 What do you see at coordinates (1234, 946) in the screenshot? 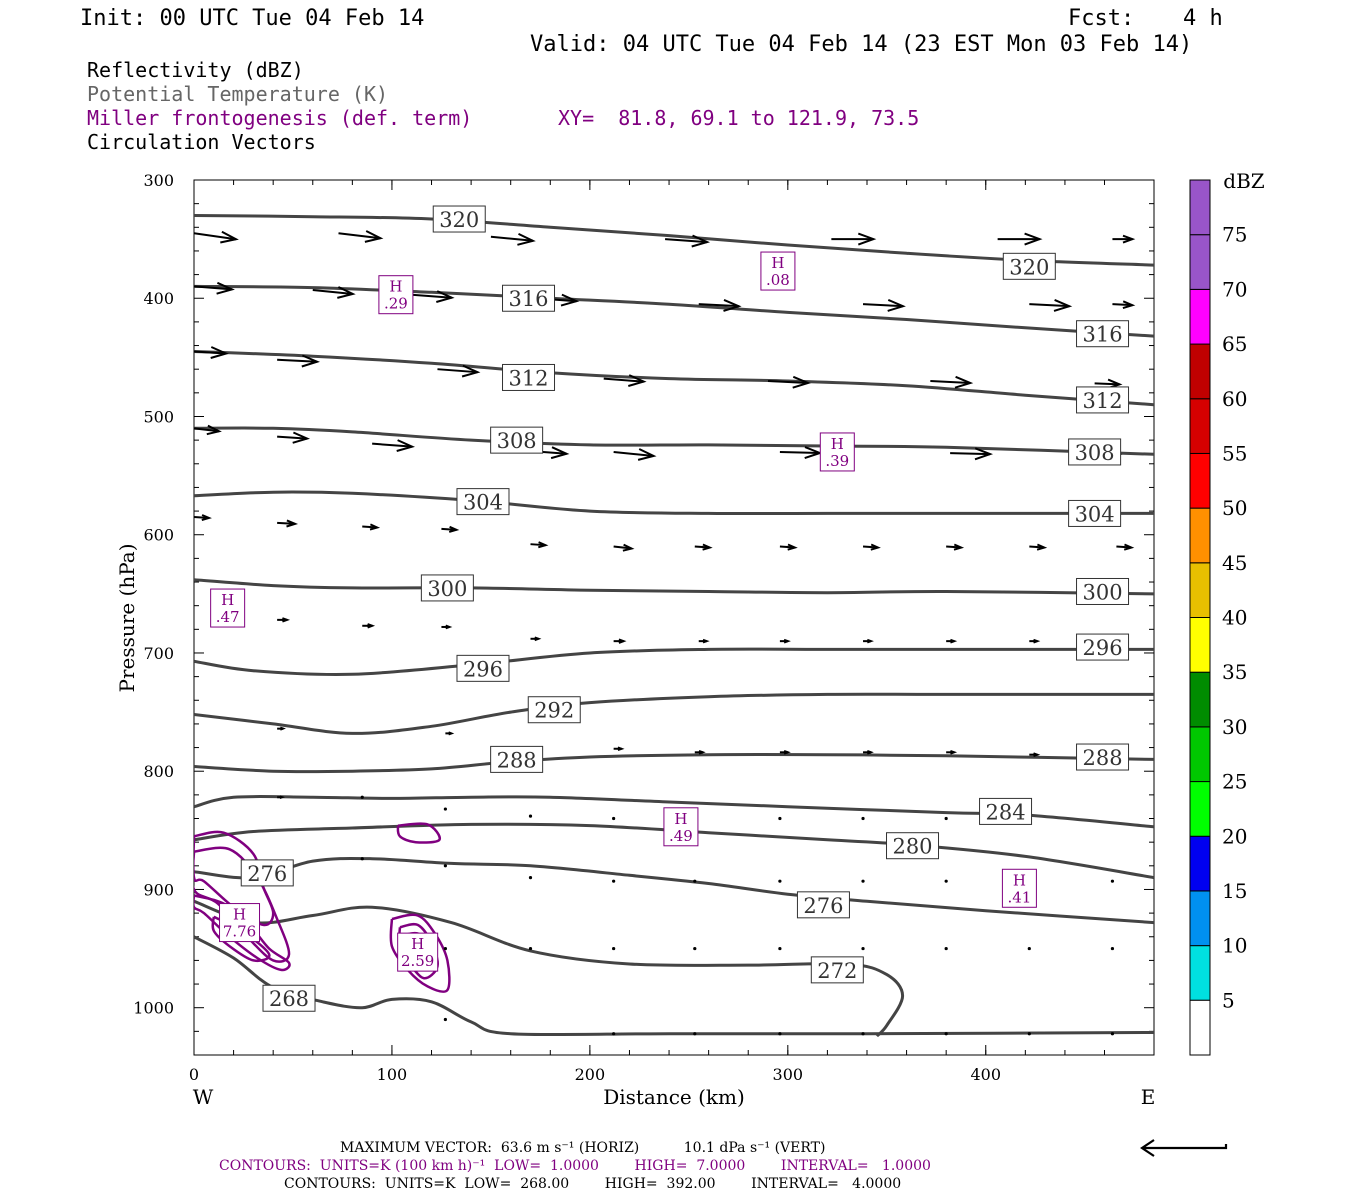
I see `colorbar-label: 10` at bounding box center [1234, 946].